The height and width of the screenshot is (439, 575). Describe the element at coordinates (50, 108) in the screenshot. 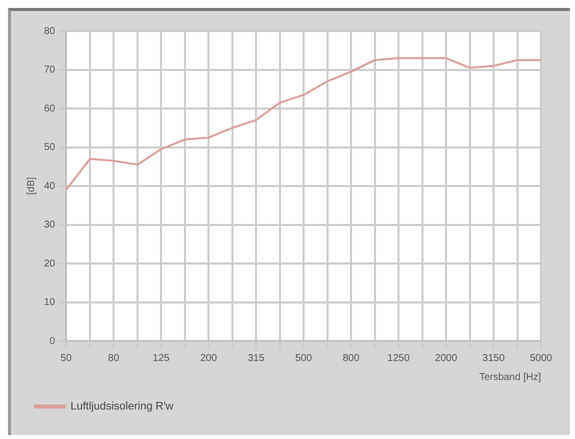

I see `y-tick-label: 60` at that location.